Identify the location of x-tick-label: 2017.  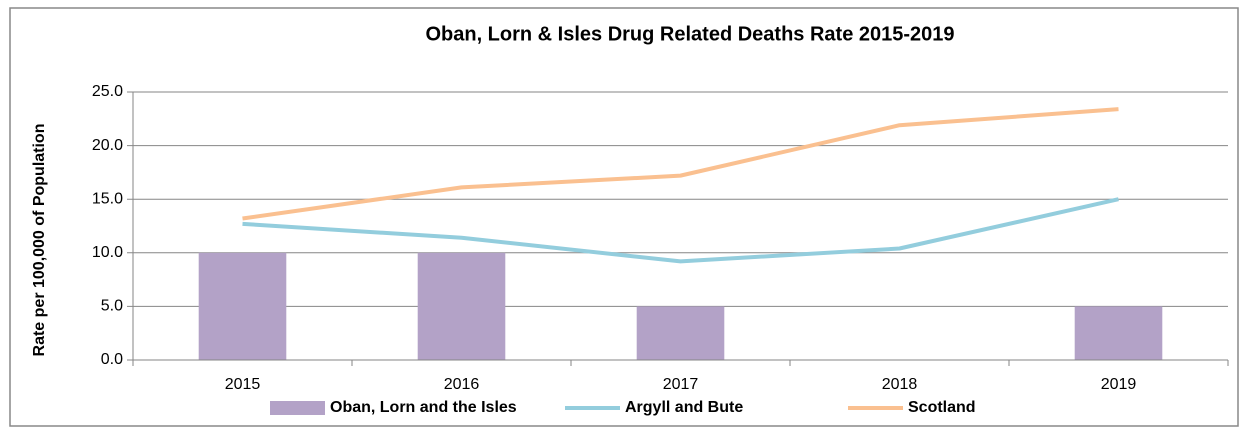
(681, 384).